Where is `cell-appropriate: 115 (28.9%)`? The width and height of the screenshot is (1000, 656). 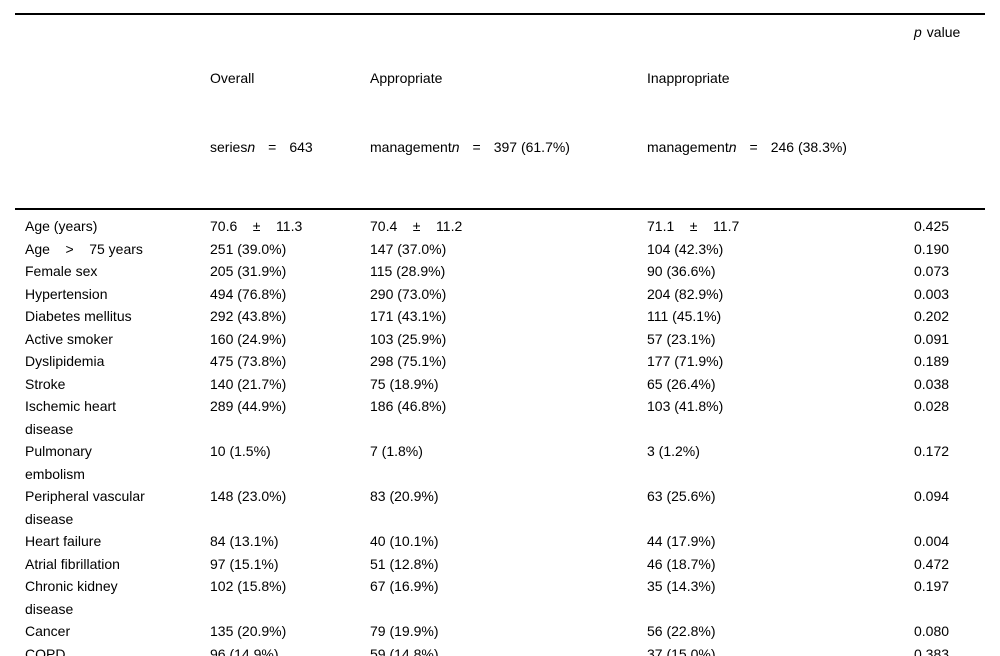
cell-appropriate: 115 (28.9%) is located at coordinates (408, 271).